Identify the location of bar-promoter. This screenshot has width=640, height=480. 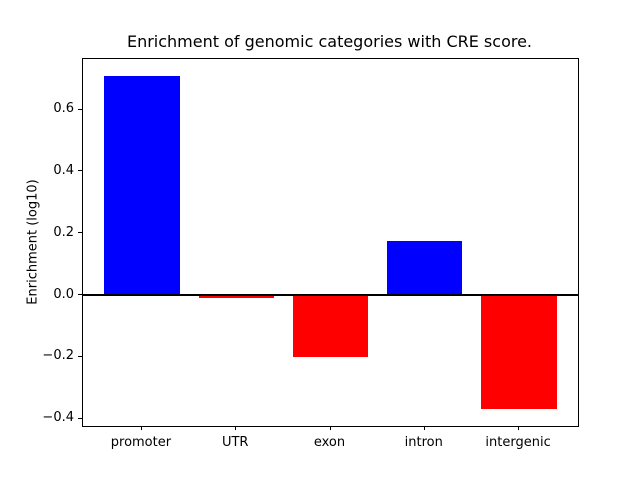
(142, 185).